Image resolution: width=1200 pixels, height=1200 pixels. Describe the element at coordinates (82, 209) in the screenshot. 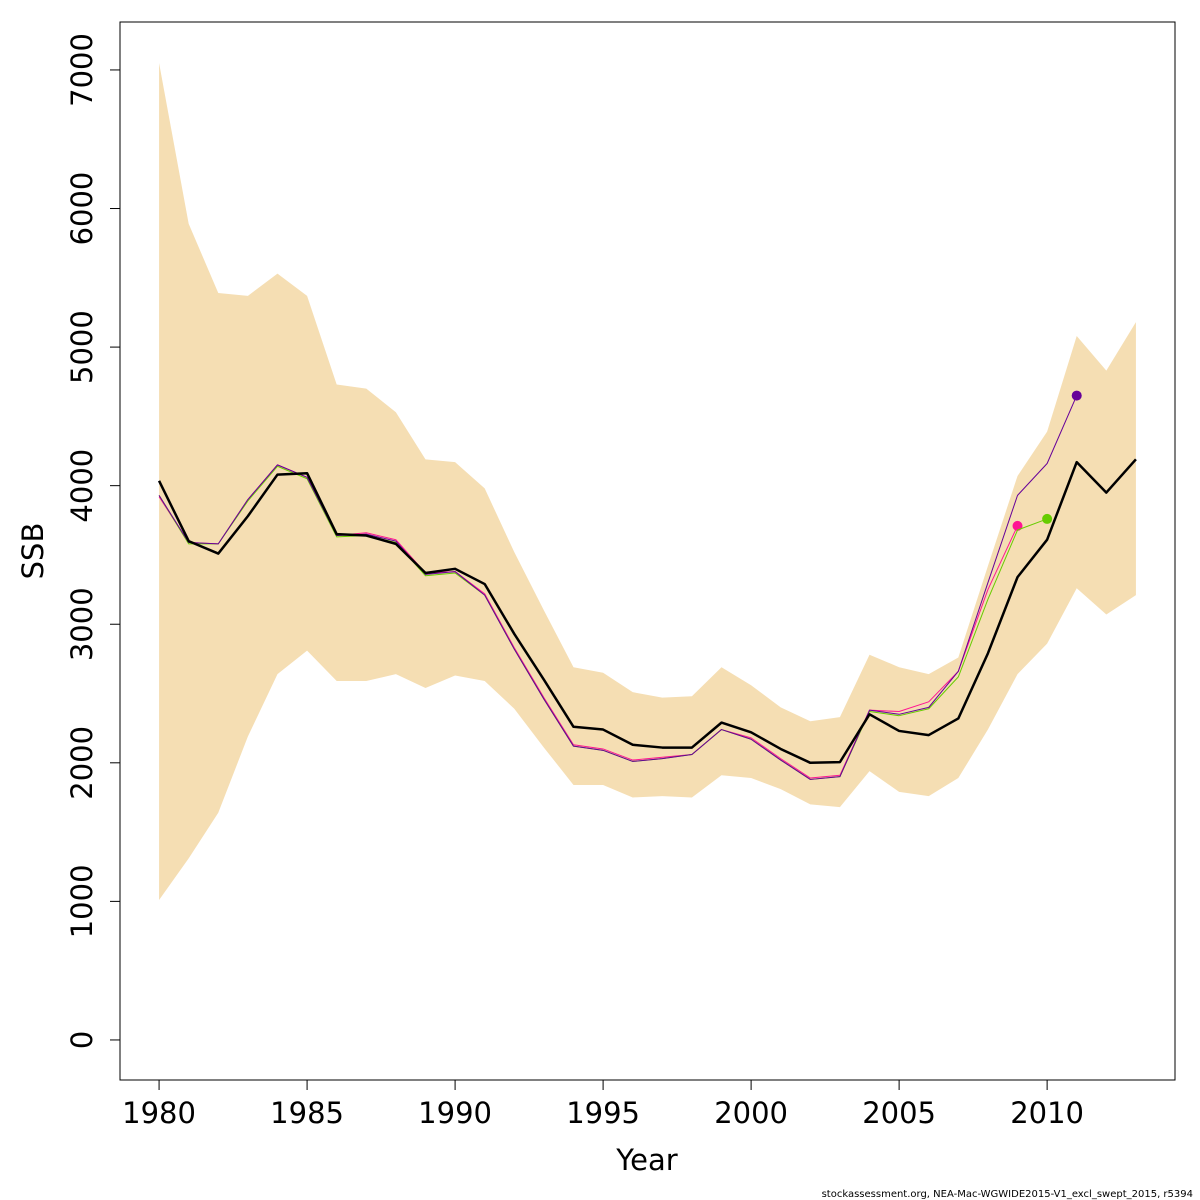

I see `y-tick-label: 6000` at that location.